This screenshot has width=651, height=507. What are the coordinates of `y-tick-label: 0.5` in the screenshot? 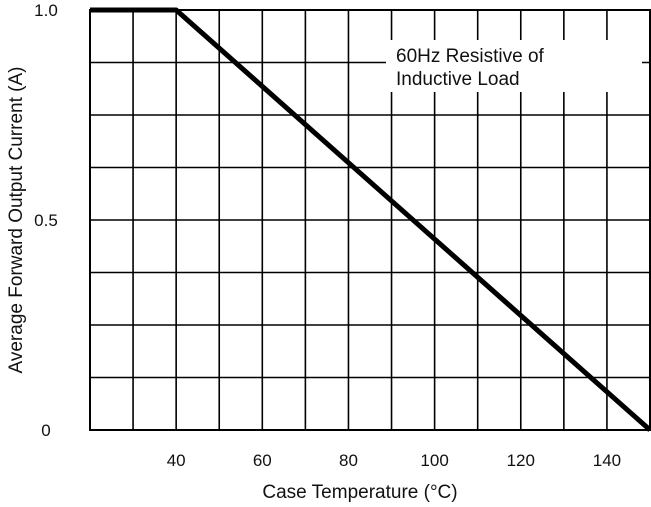 It's located at (46, 220).